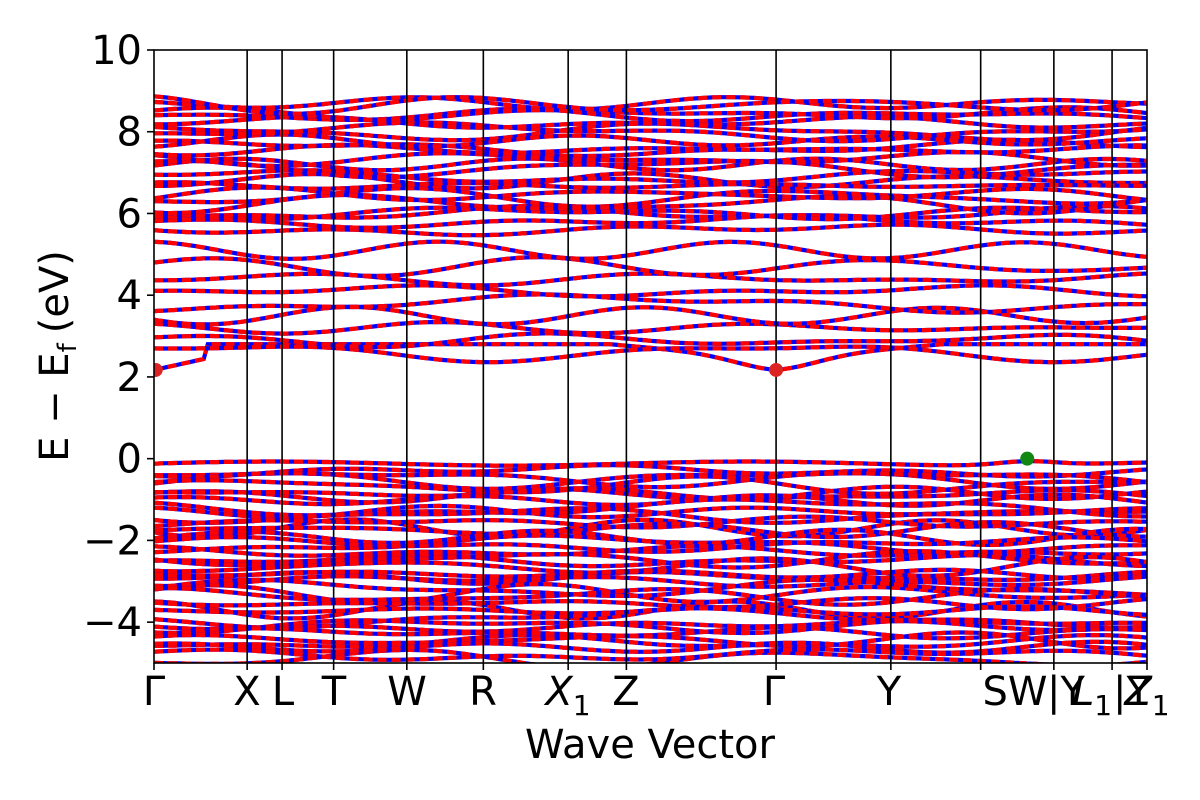  What do you see at coordinates (129, 133) in the screenshot?
I see `y-tick-label: 8` at bounding box center [129, 133].